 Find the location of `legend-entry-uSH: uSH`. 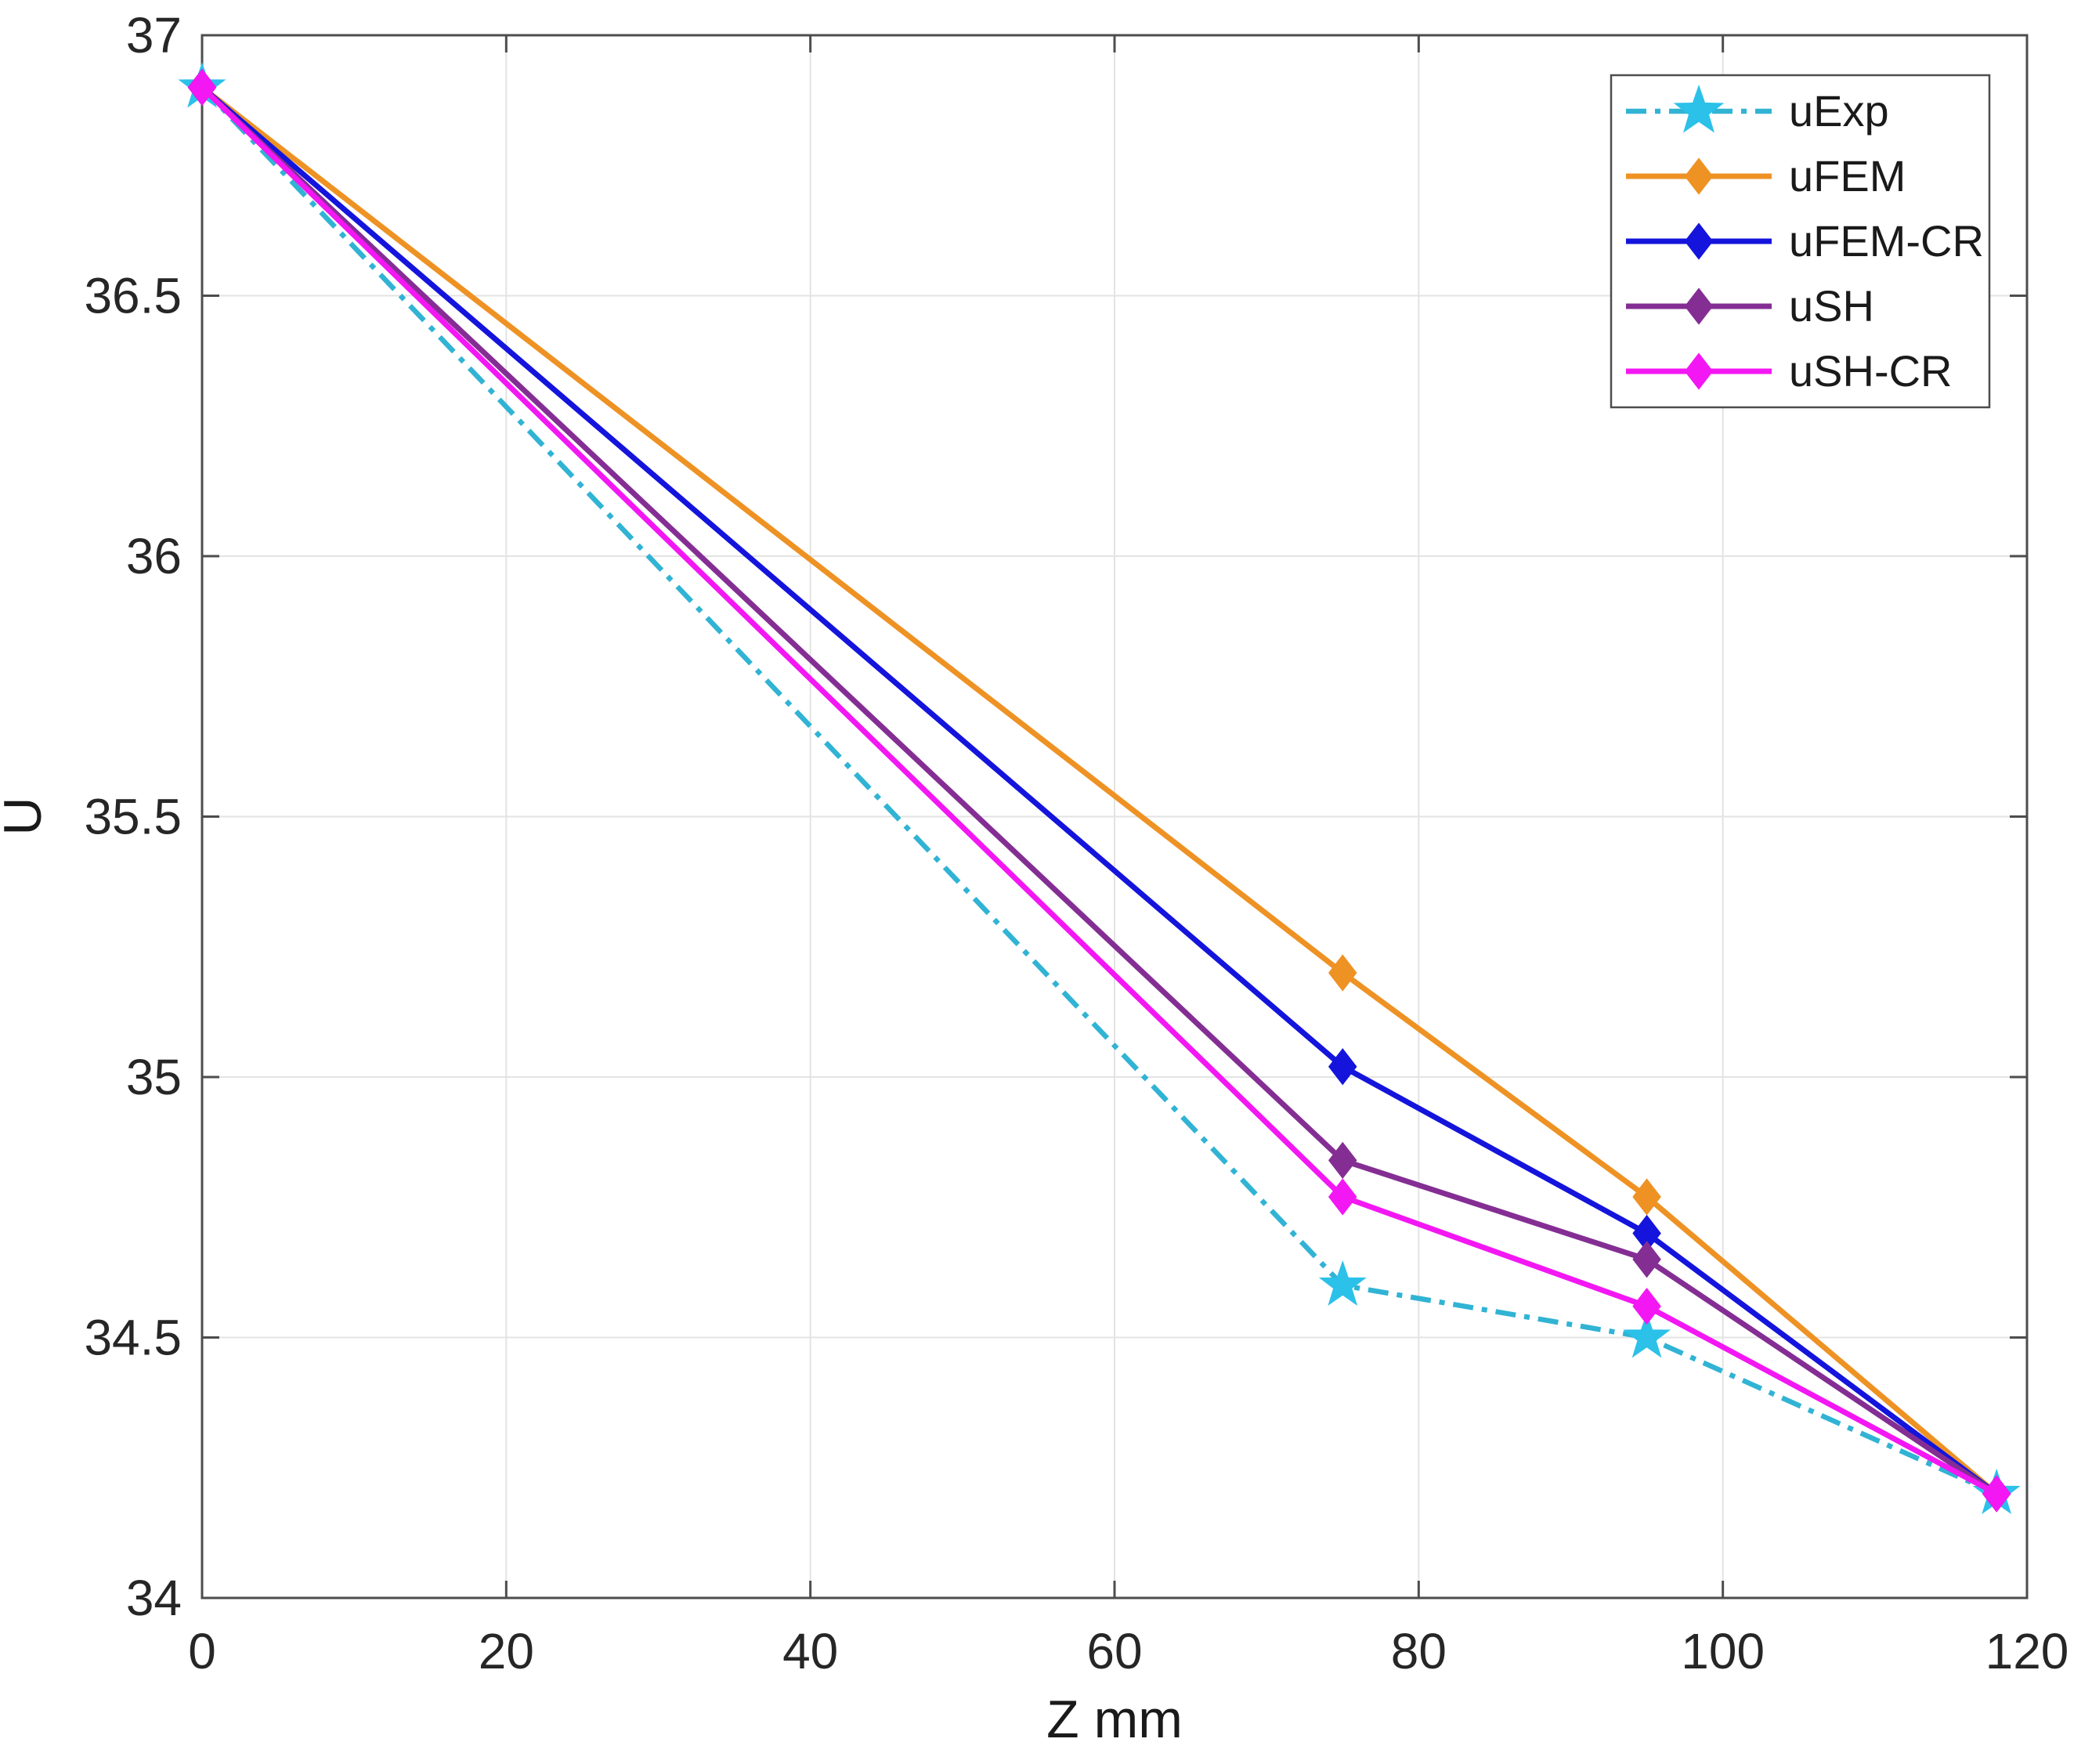

legend-entry-uSH: uSH is located at coordinates (1750, 306).